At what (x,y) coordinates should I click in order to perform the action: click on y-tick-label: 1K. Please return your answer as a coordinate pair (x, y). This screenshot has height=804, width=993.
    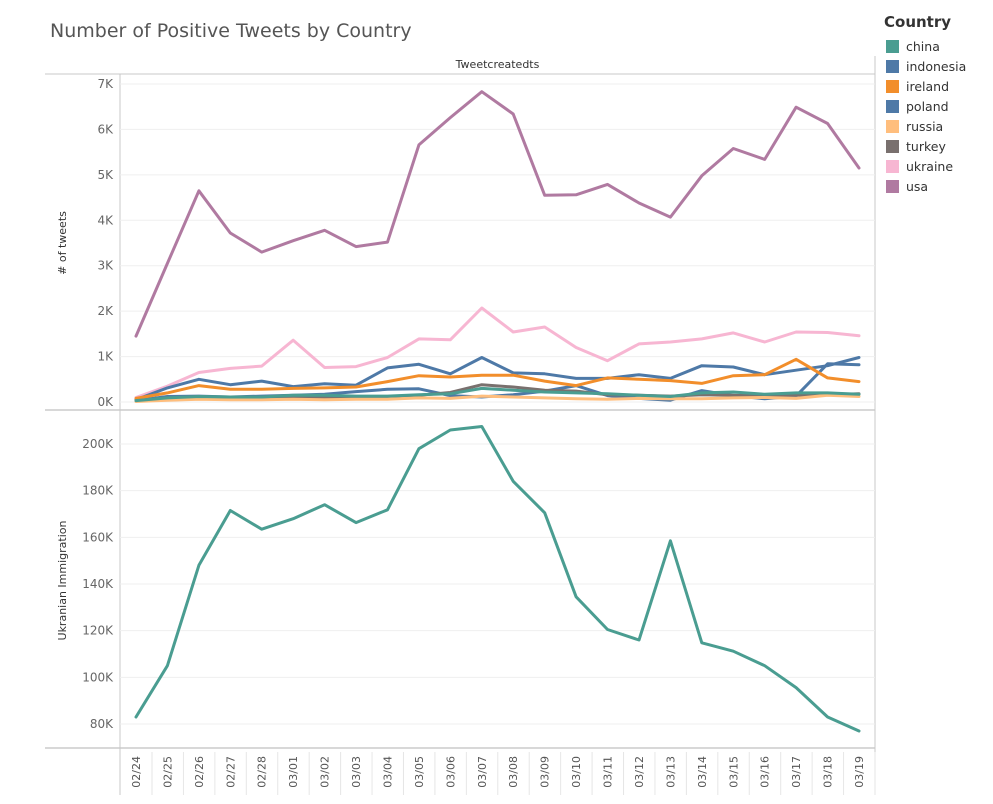
    Looking at the image, I should click on (105, 357).